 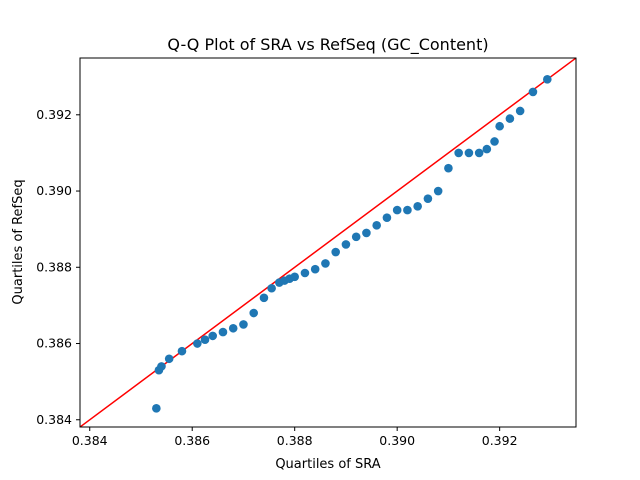 What do you see at coordinates (192, 440) in the screenshot?
I see `x-tick-label: 0.386` at bounding box center [192, 440].